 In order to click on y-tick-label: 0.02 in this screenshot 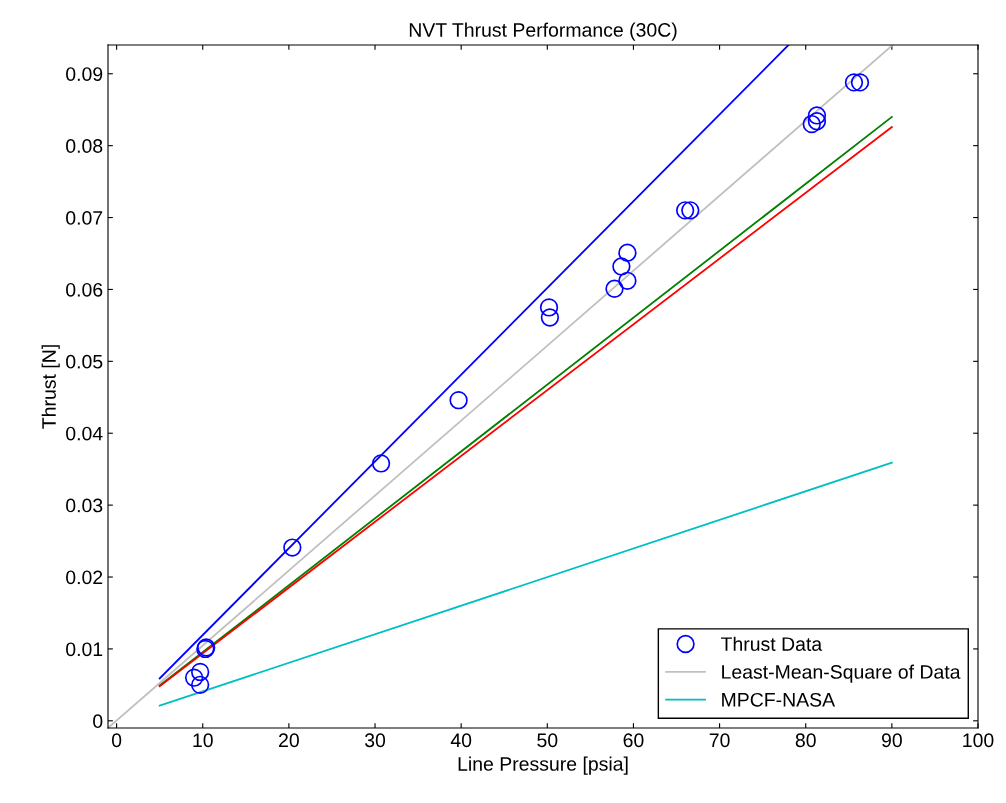, I will do `click(84, 577)`.